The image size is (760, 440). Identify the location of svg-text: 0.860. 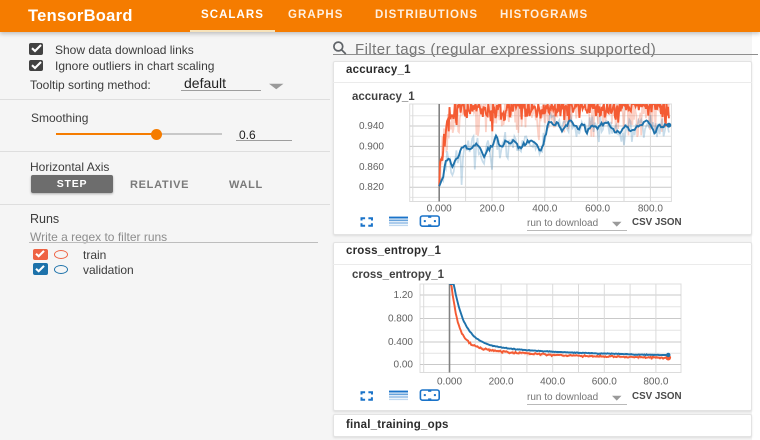
(371, 167).